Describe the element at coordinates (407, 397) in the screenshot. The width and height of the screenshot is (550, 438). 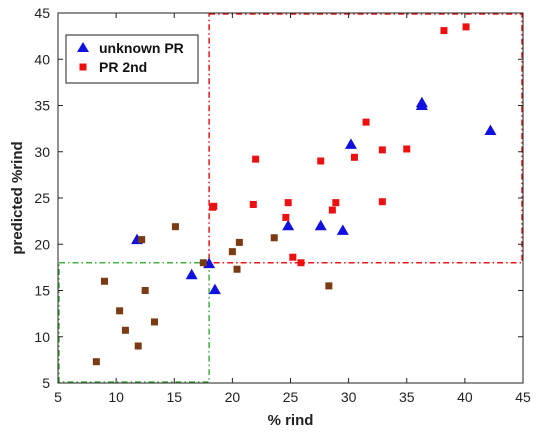
I see `x-tick-label: 35` at that location.